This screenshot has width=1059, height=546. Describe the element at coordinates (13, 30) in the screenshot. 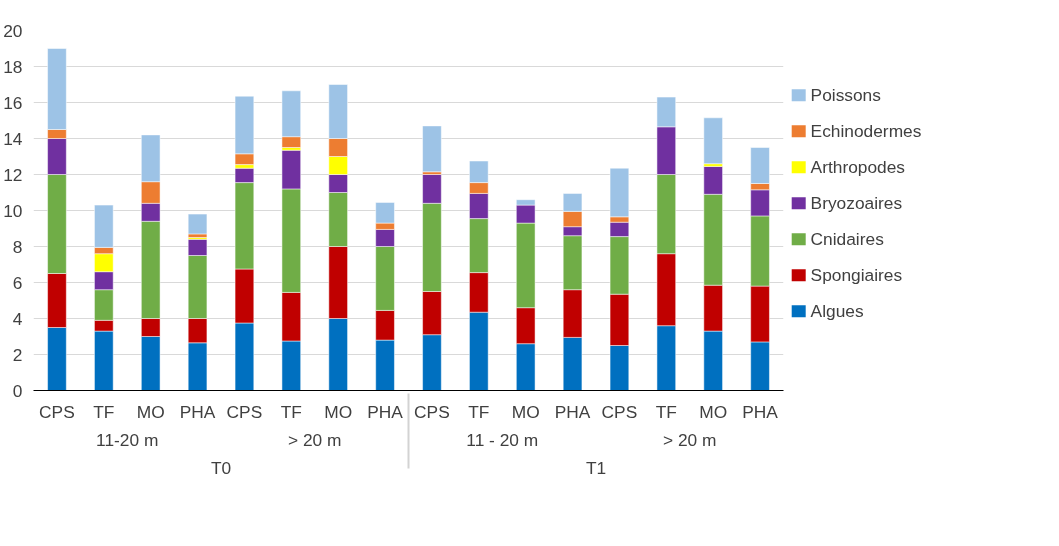

I see `y-tick-label: 20` at that location.